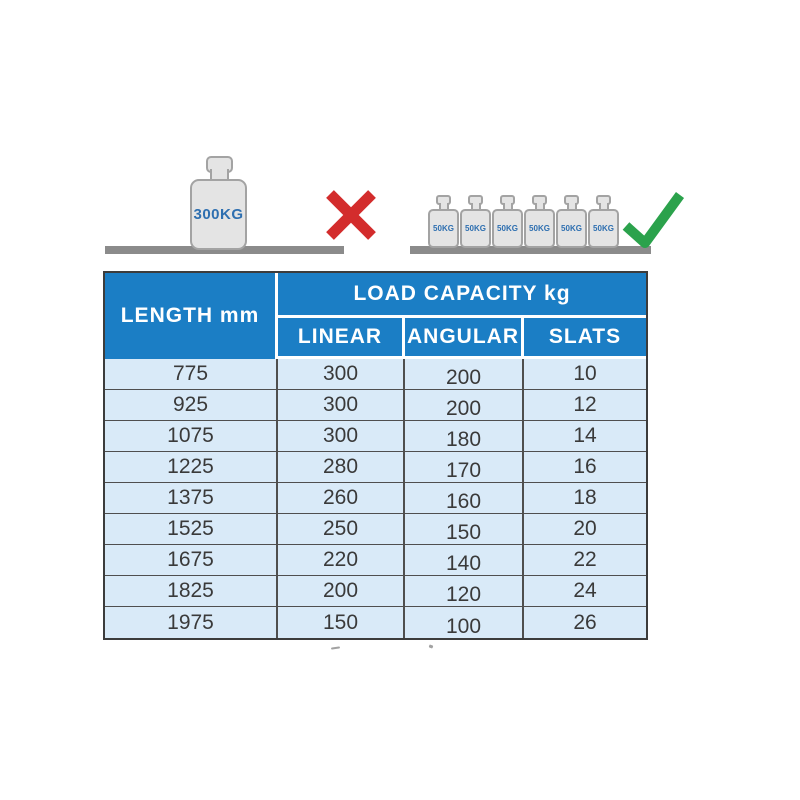 This screenshot has width=800, height=800. I want to click on cell-length: 925, so click(191, 405).